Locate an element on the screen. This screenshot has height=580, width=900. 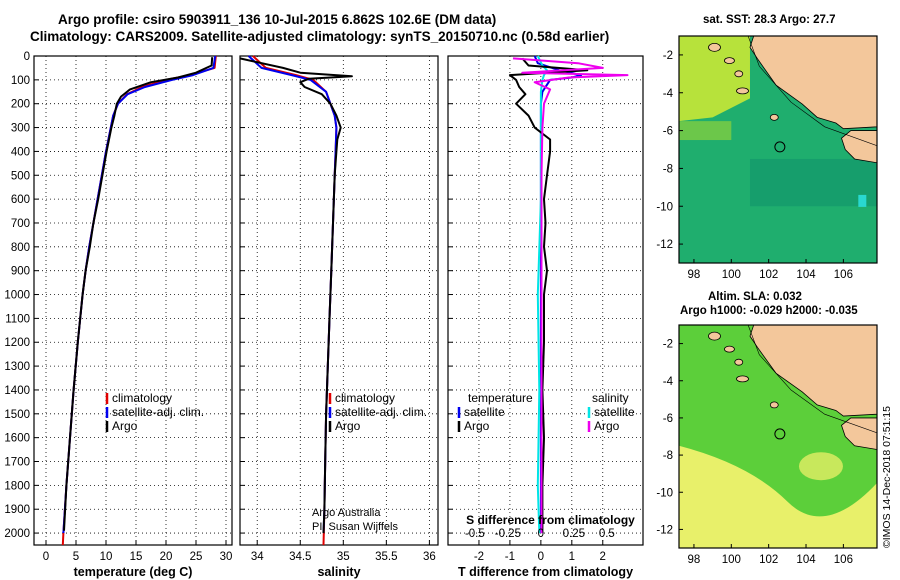
y-tick-label: 1800 is located at coordinates (17, 486).